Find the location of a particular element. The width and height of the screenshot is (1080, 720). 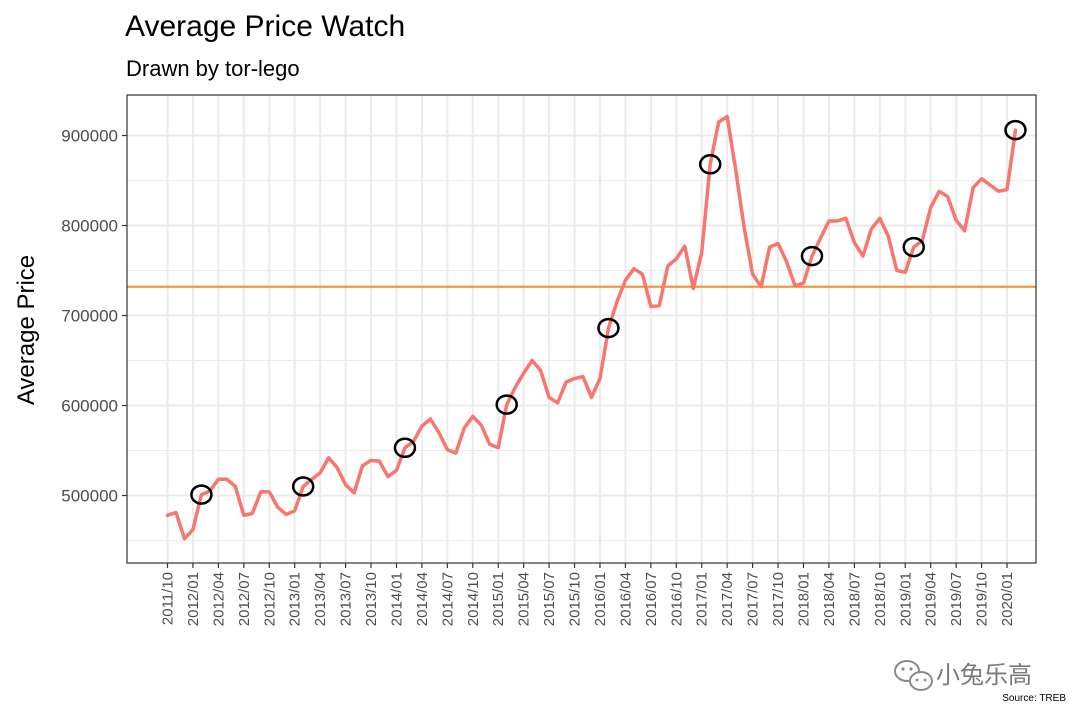

x-tick-label: 2018/07 is located at coordinates (854, 599).